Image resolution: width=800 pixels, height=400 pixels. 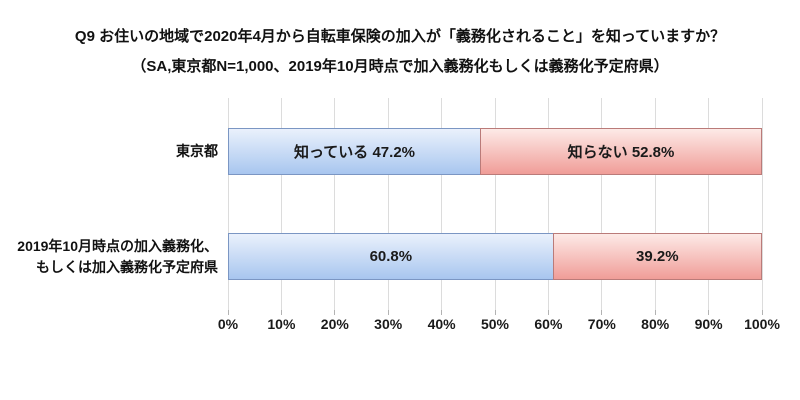 What do you see at coordinates (109, 151) in the screenshot?
I see `category-label: 東京都` at bounding box center [109, 151].